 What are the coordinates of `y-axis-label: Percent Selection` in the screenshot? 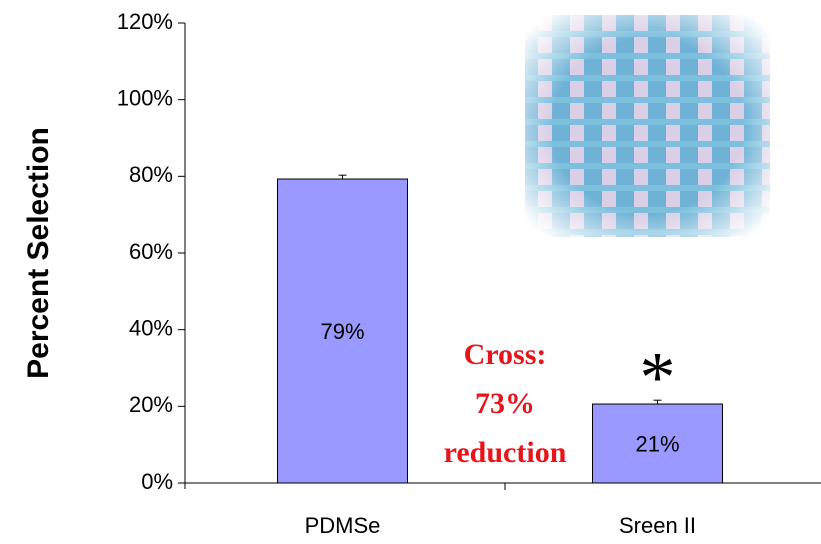 It's located at (38, 253).